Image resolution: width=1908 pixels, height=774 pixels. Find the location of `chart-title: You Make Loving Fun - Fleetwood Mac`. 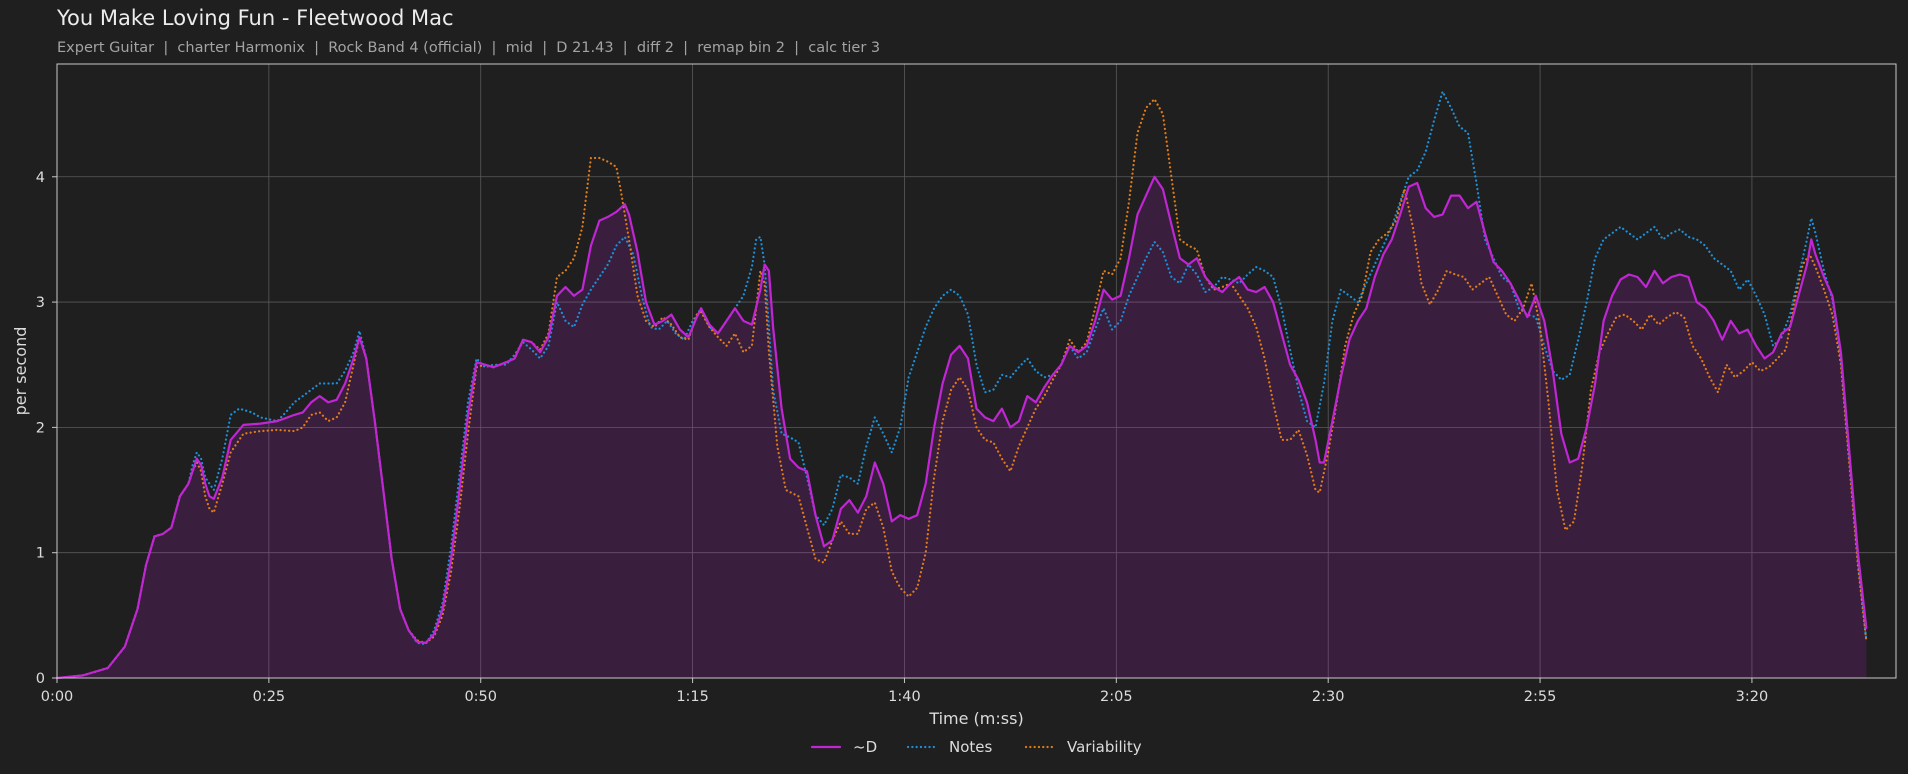

chart-title: You Make Loving Fun - Fleetwood Mac is located at coordinates (255, 18).